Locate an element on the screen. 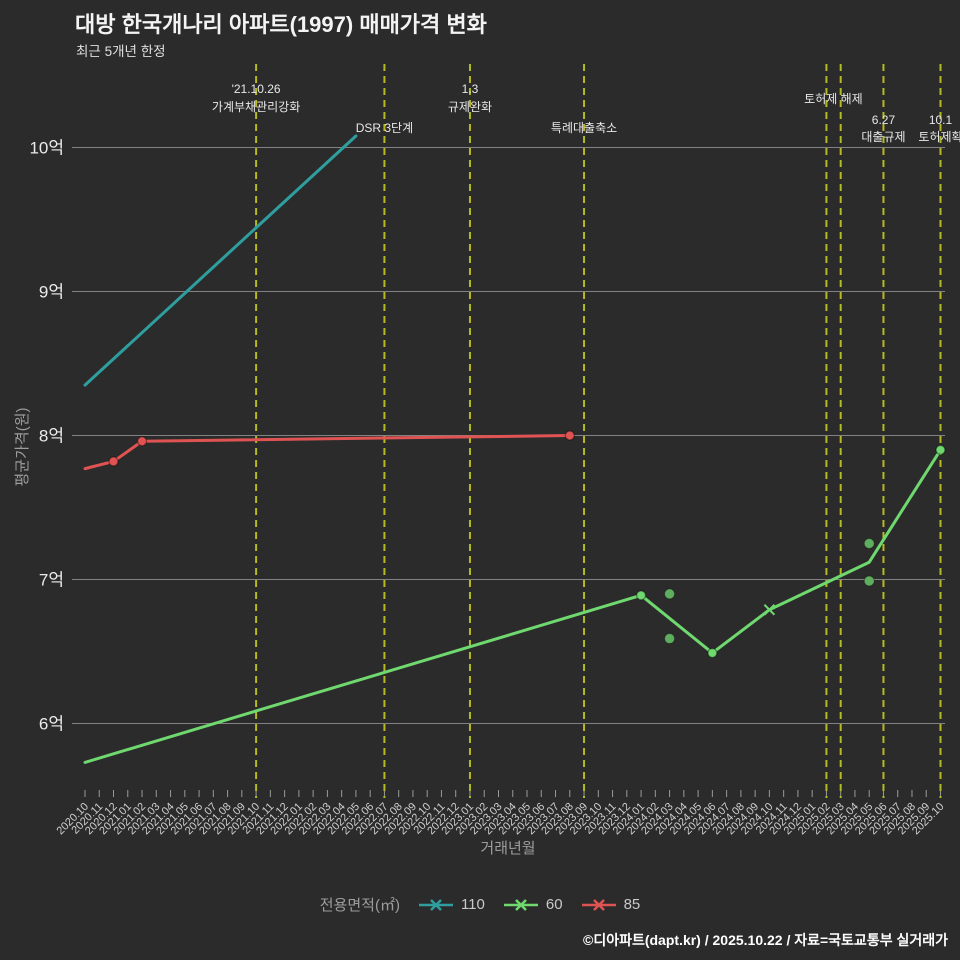  y-tick-label: 9억 is located at coordinates (51, 292).